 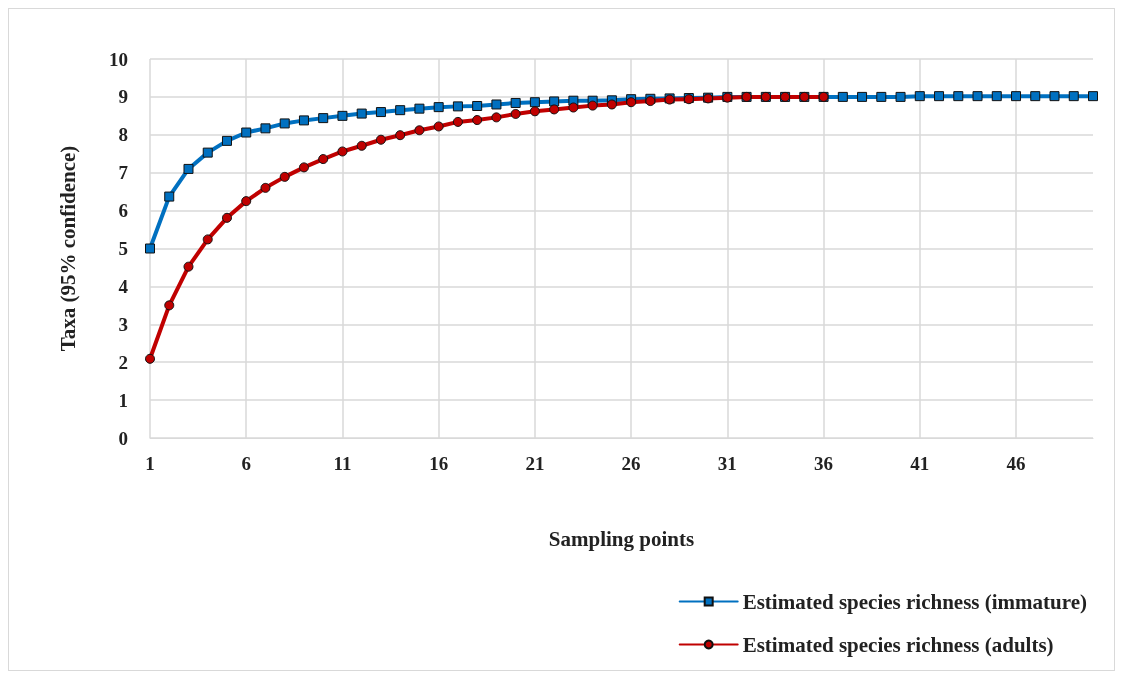 I want to click on x-tick-label: 1, so click(x=150, y=463).